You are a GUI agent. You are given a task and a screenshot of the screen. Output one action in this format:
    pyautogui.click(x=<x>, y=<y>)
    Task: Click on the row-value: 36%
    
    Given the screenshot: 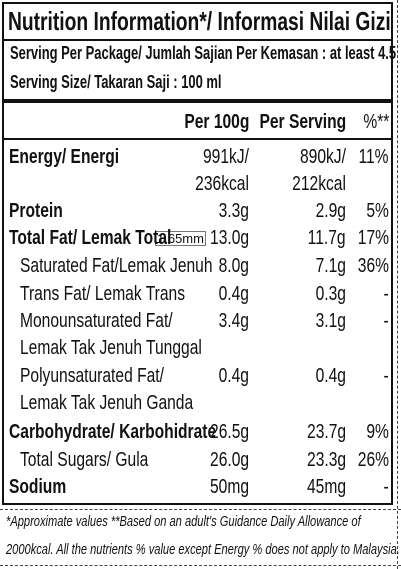 What is the action you would take?
    pyautogui.click(x=373, y=266)
    